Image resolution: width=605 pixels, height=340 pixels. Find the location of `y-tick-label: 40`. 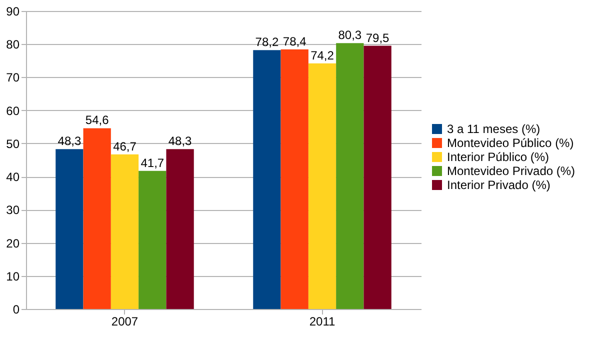

y-tick-label: 40 is located at coordinates (13, 177).